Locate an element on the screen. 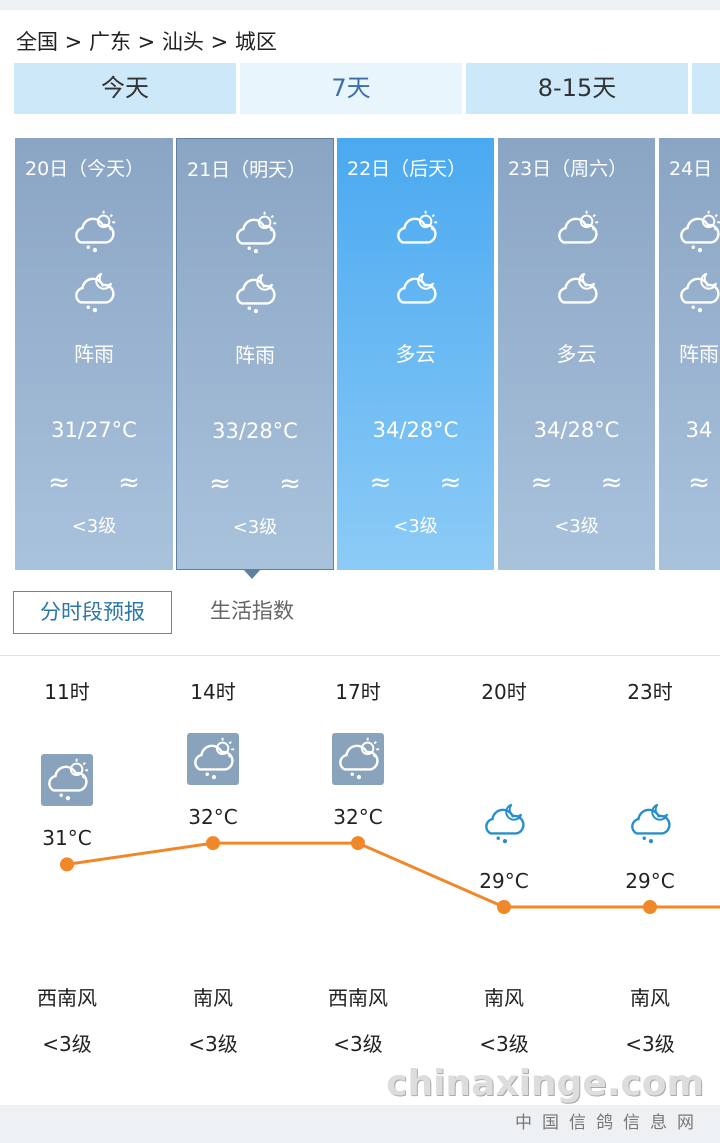 Image resolution: width=720 pixels, height=1143 pixels. watermark: chinaxinge.com is located at coordinates (545, 1083).